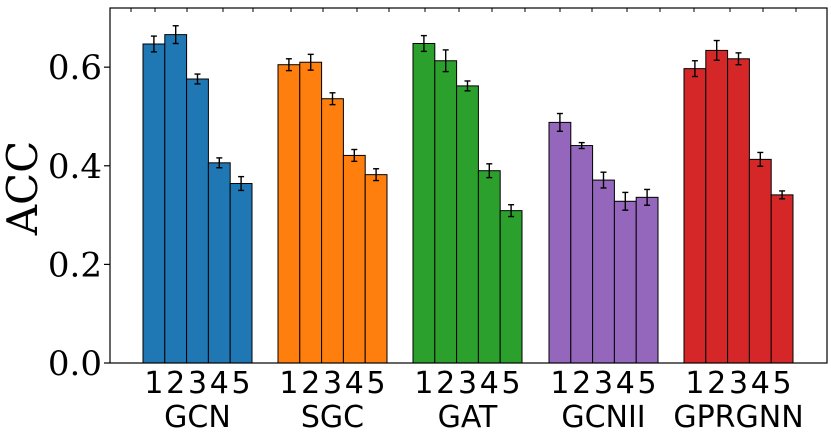  I want to click on x-tick-label-gprgnn-4: 4, so click(760, 383).